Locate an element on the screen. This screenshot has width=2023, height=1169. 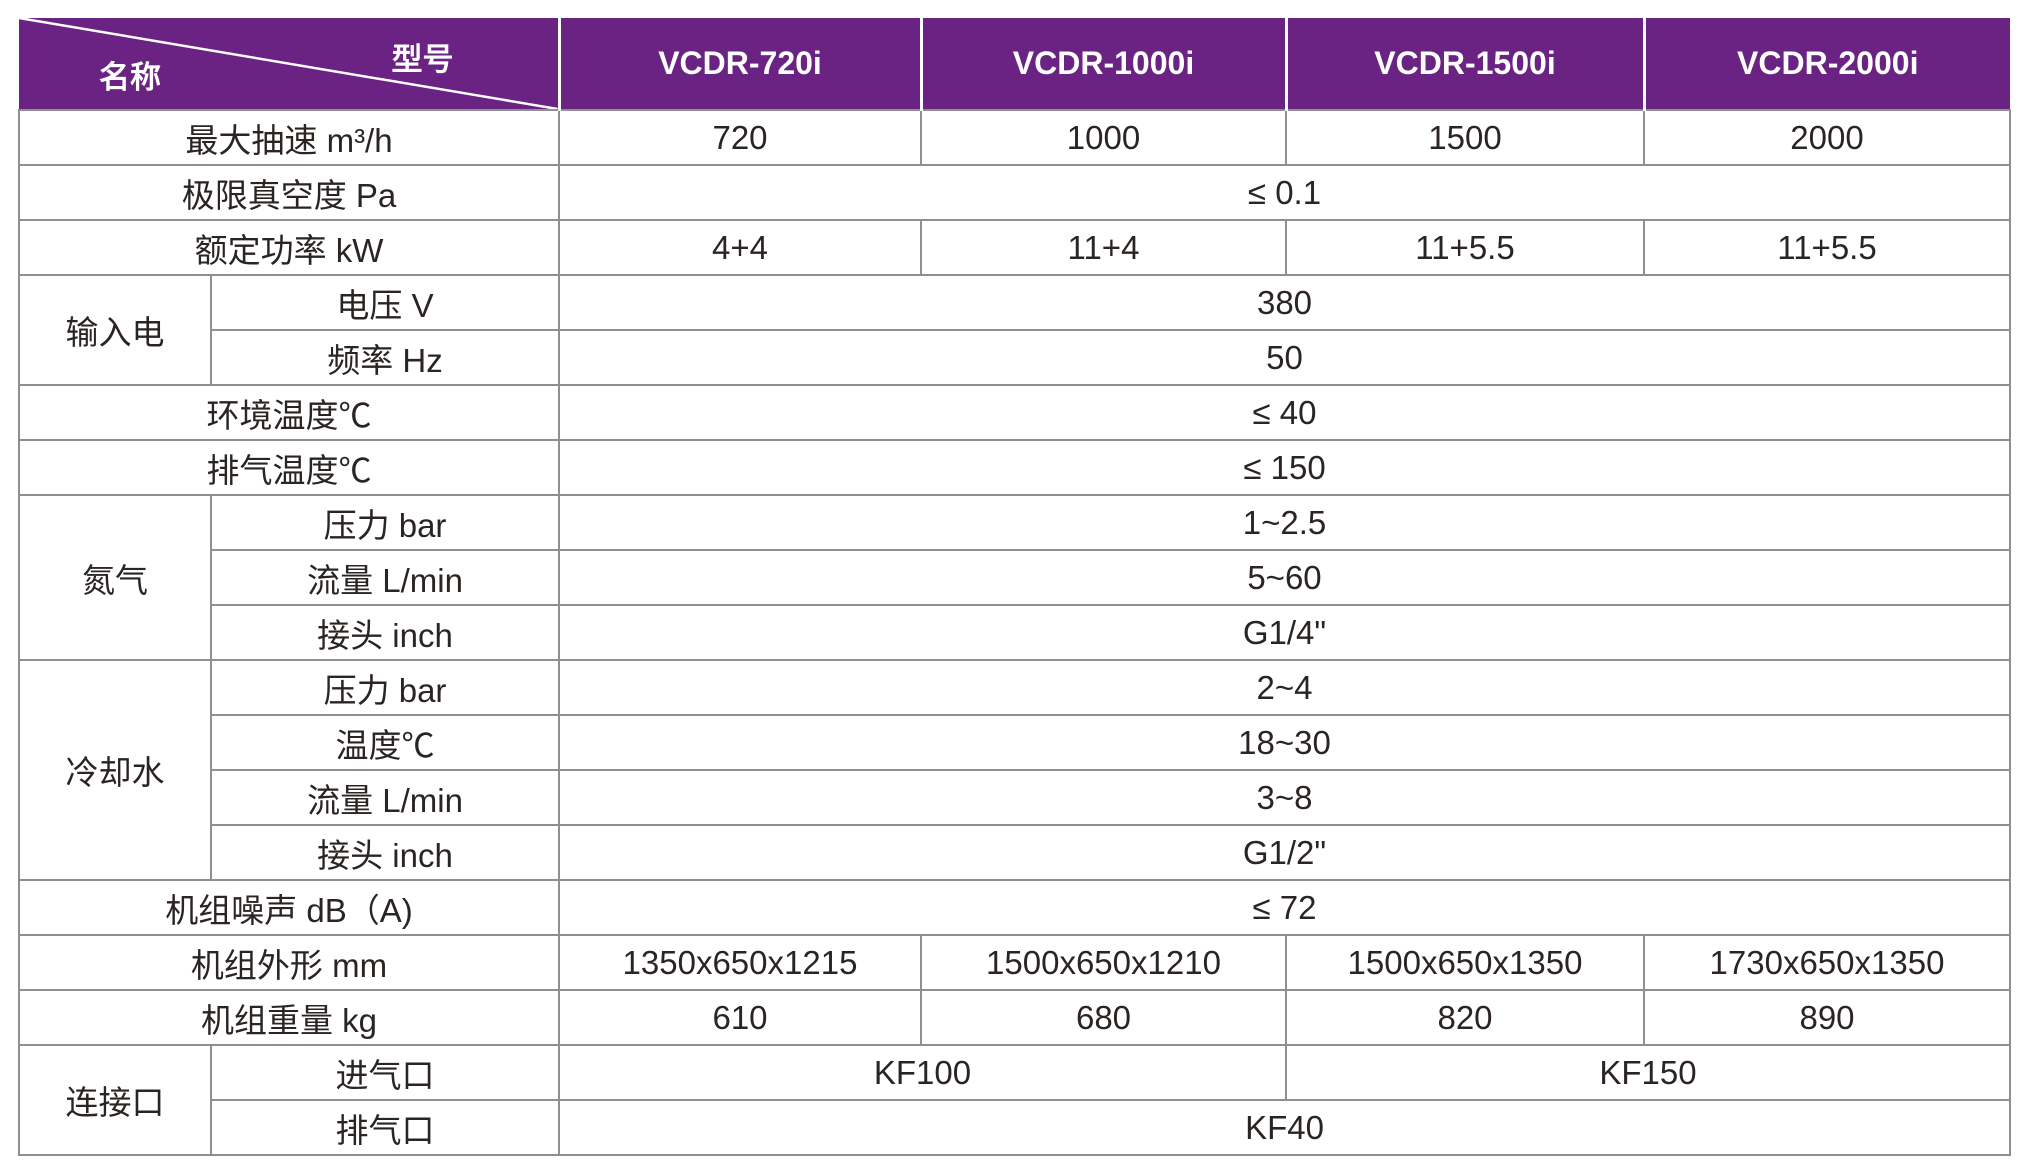
value-cell: 1000 is located at coordinates (1103, 137).